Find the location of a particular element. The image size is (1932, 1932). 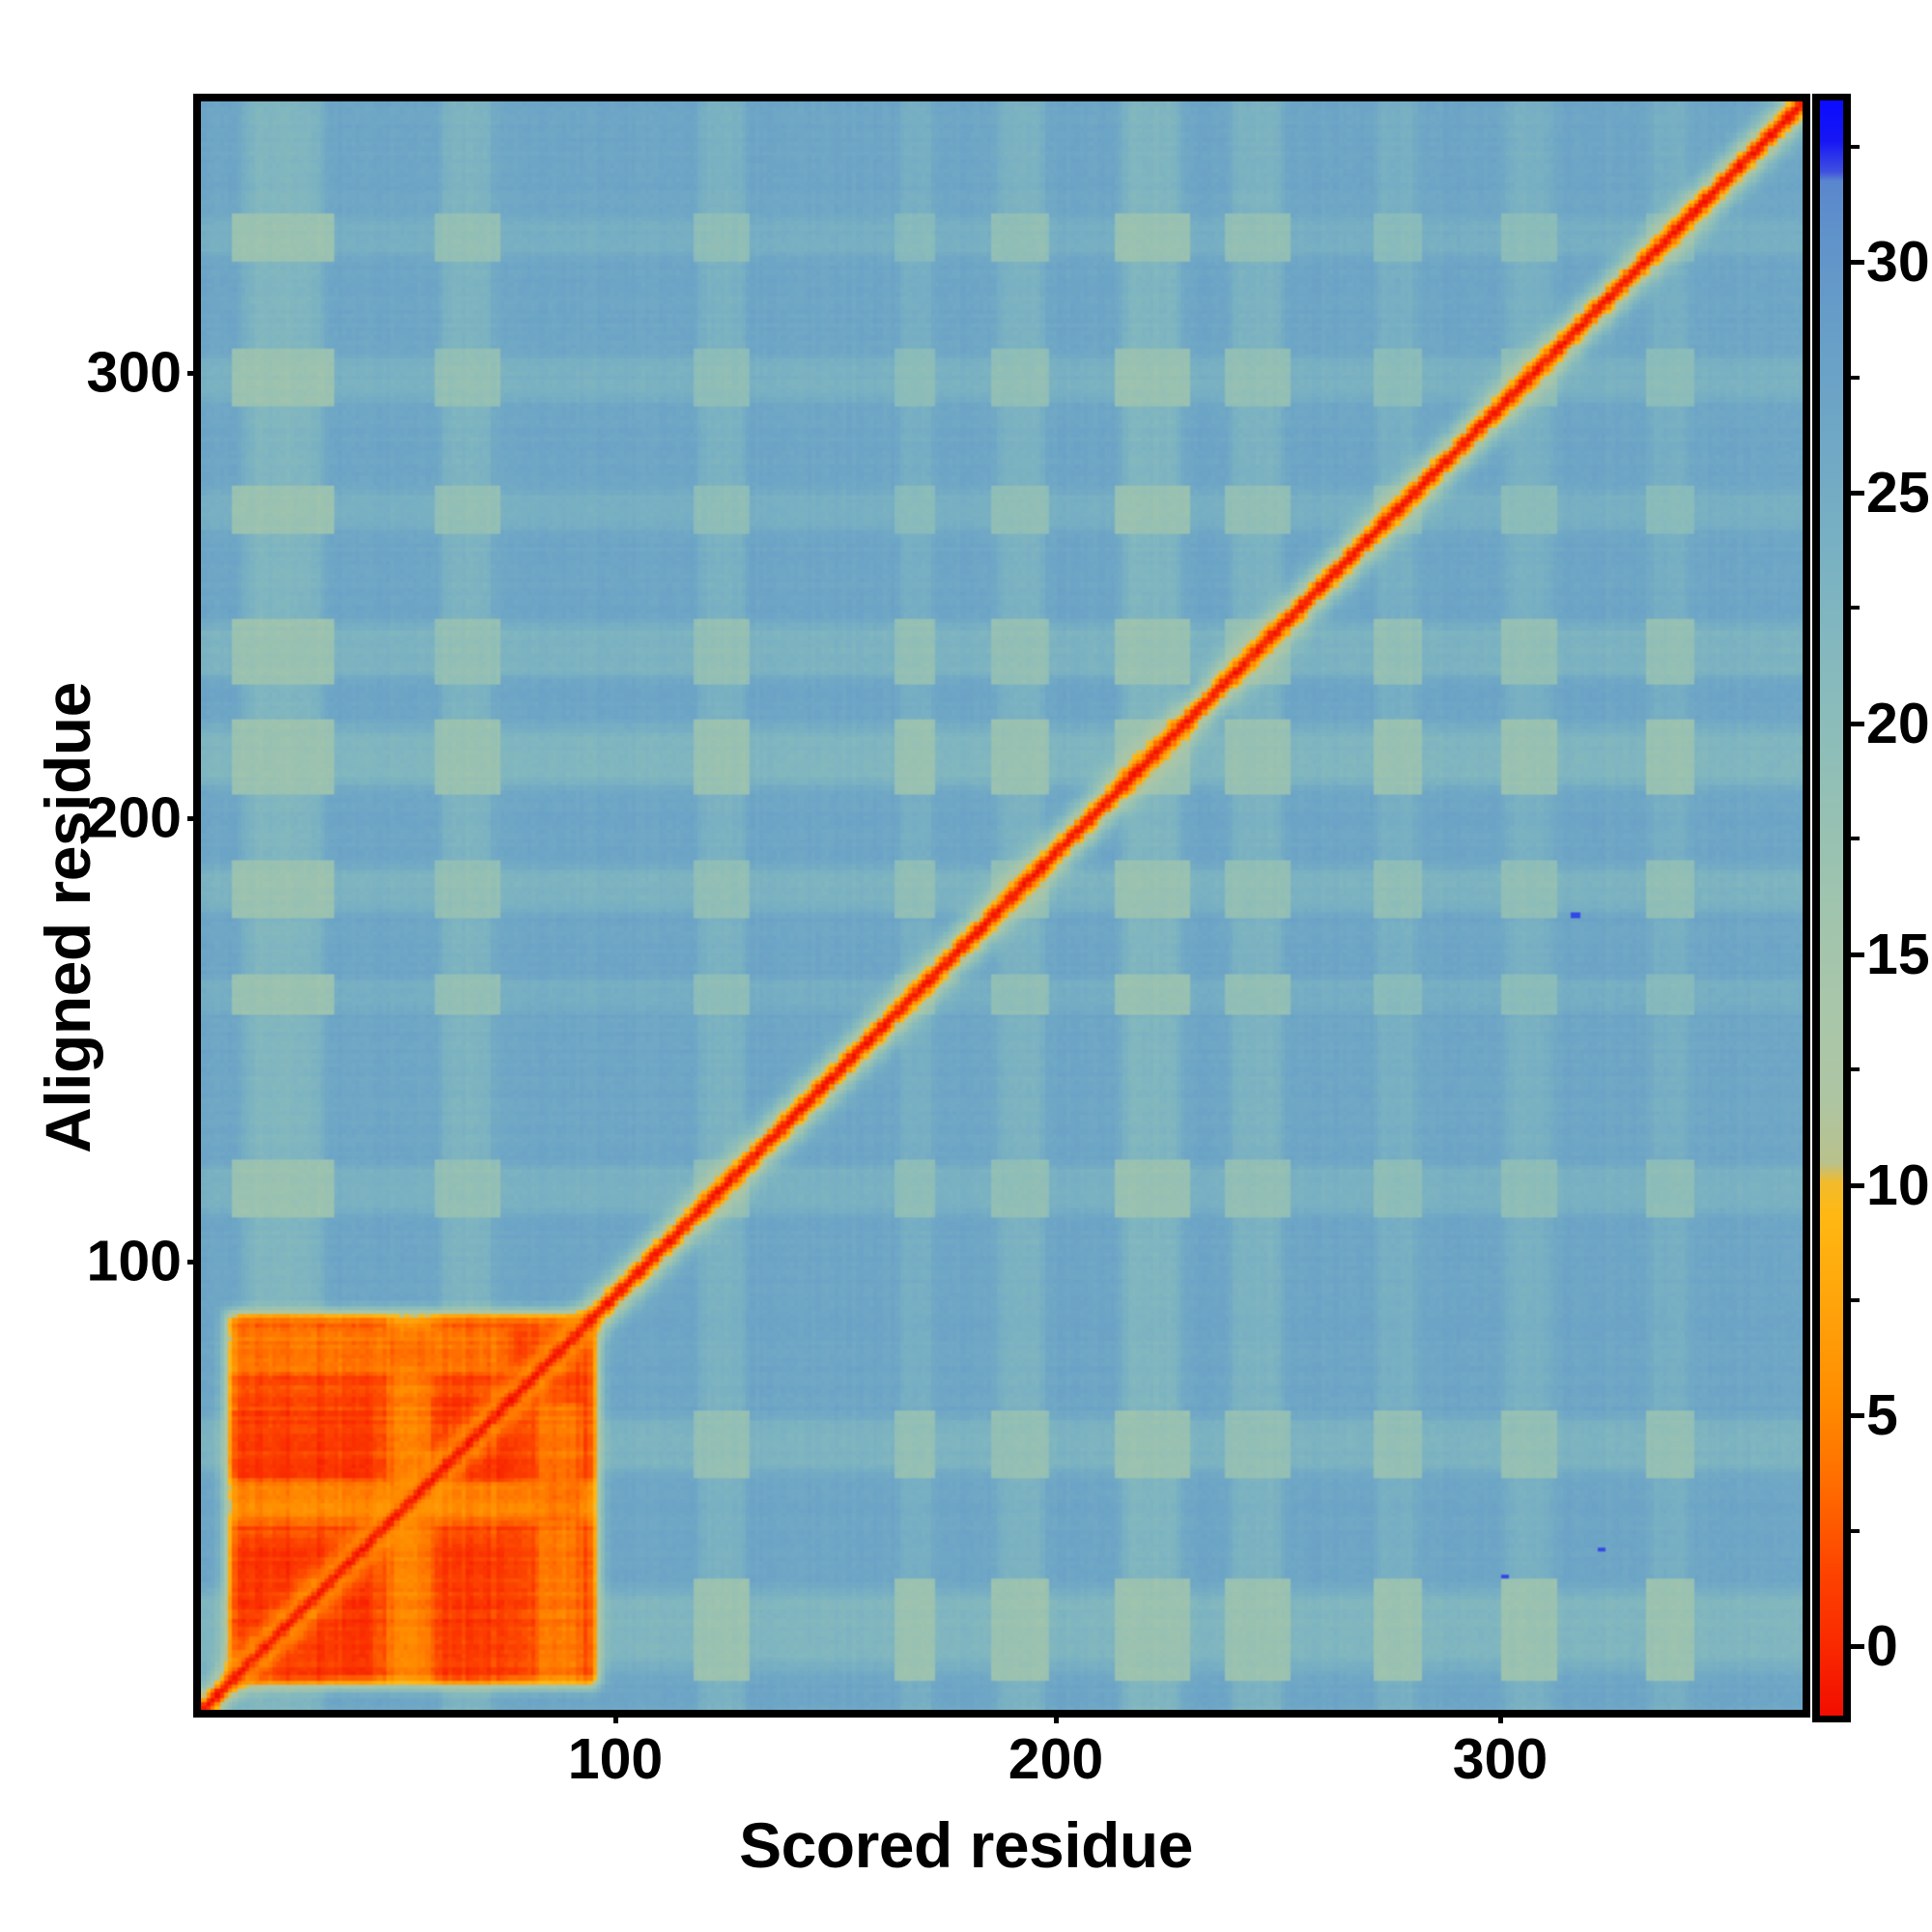

y-tick-label: 100 is located at coordinates (134, 1261).